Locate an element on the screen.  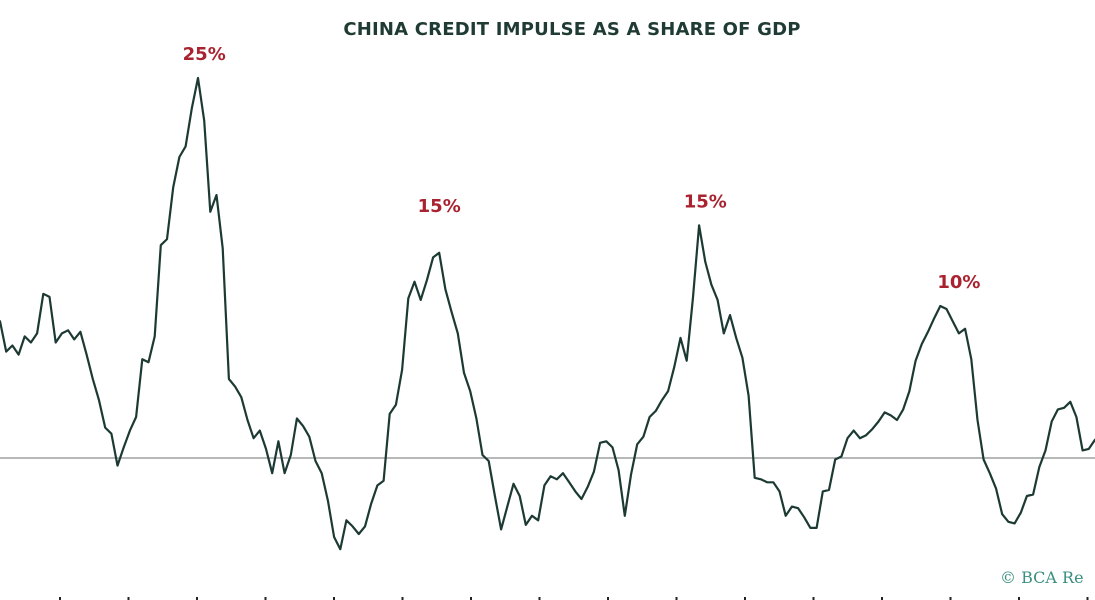
copyright-credit: © BCA Re is located at coordinates (1042, 577).